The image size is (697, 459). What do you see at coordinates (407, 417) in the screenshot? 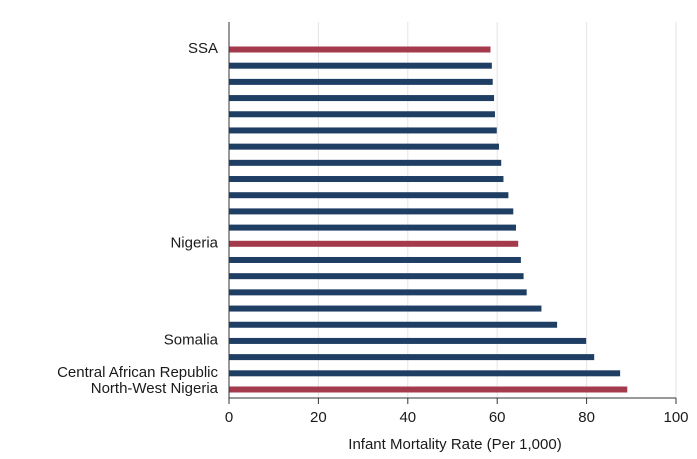
I see `x-tick-label: 40` at bounding box center [407, 417].